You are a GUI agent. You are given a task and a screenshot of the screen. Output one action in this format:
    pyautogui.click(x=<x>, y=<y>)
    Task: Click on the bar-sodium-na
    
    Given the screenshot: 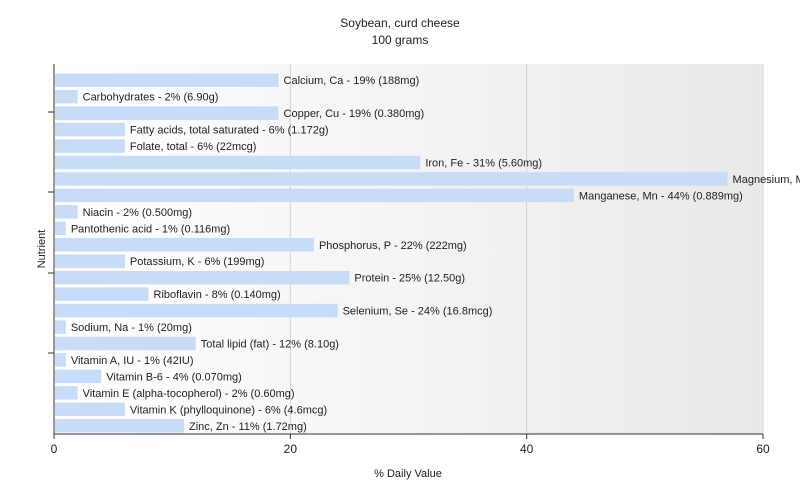 What is the action you would take?
    pyautogui.click(x=60, y=327)
    